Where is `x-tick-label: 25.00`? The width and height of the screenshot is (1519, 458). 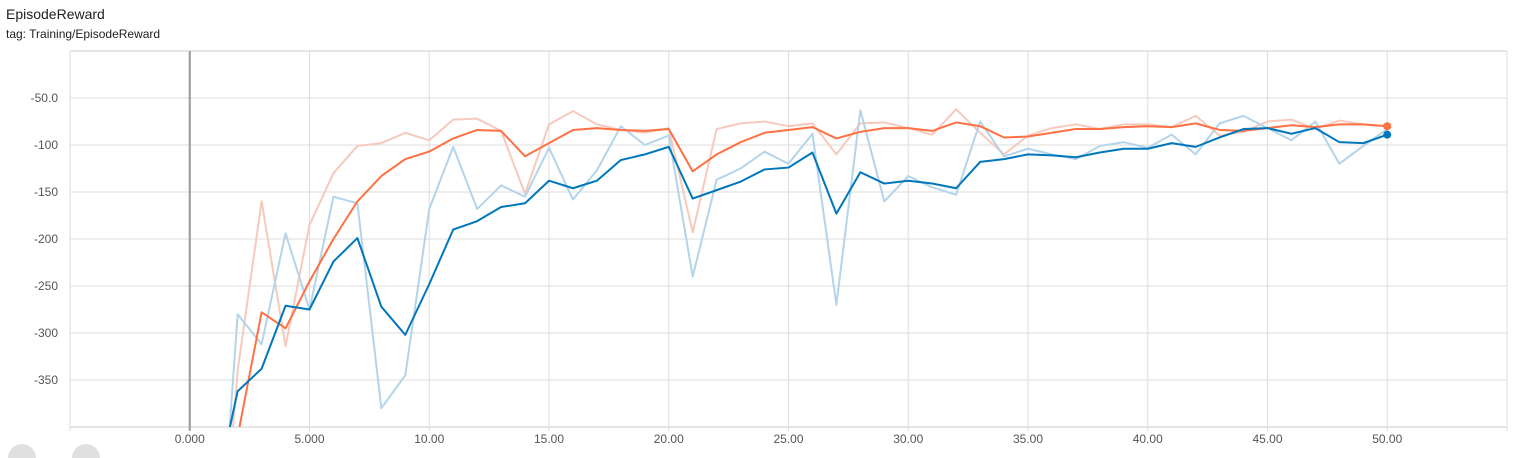
x-tick-label: 25.00 is located at coordinates (788, 439).